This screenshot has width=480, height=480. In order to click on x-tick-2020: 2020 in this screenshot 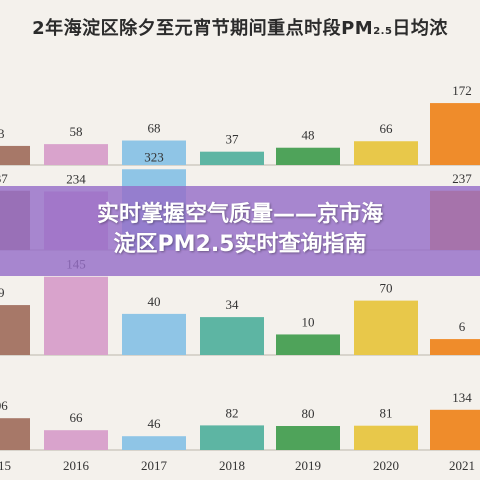, I will do `click(386, 465)`.